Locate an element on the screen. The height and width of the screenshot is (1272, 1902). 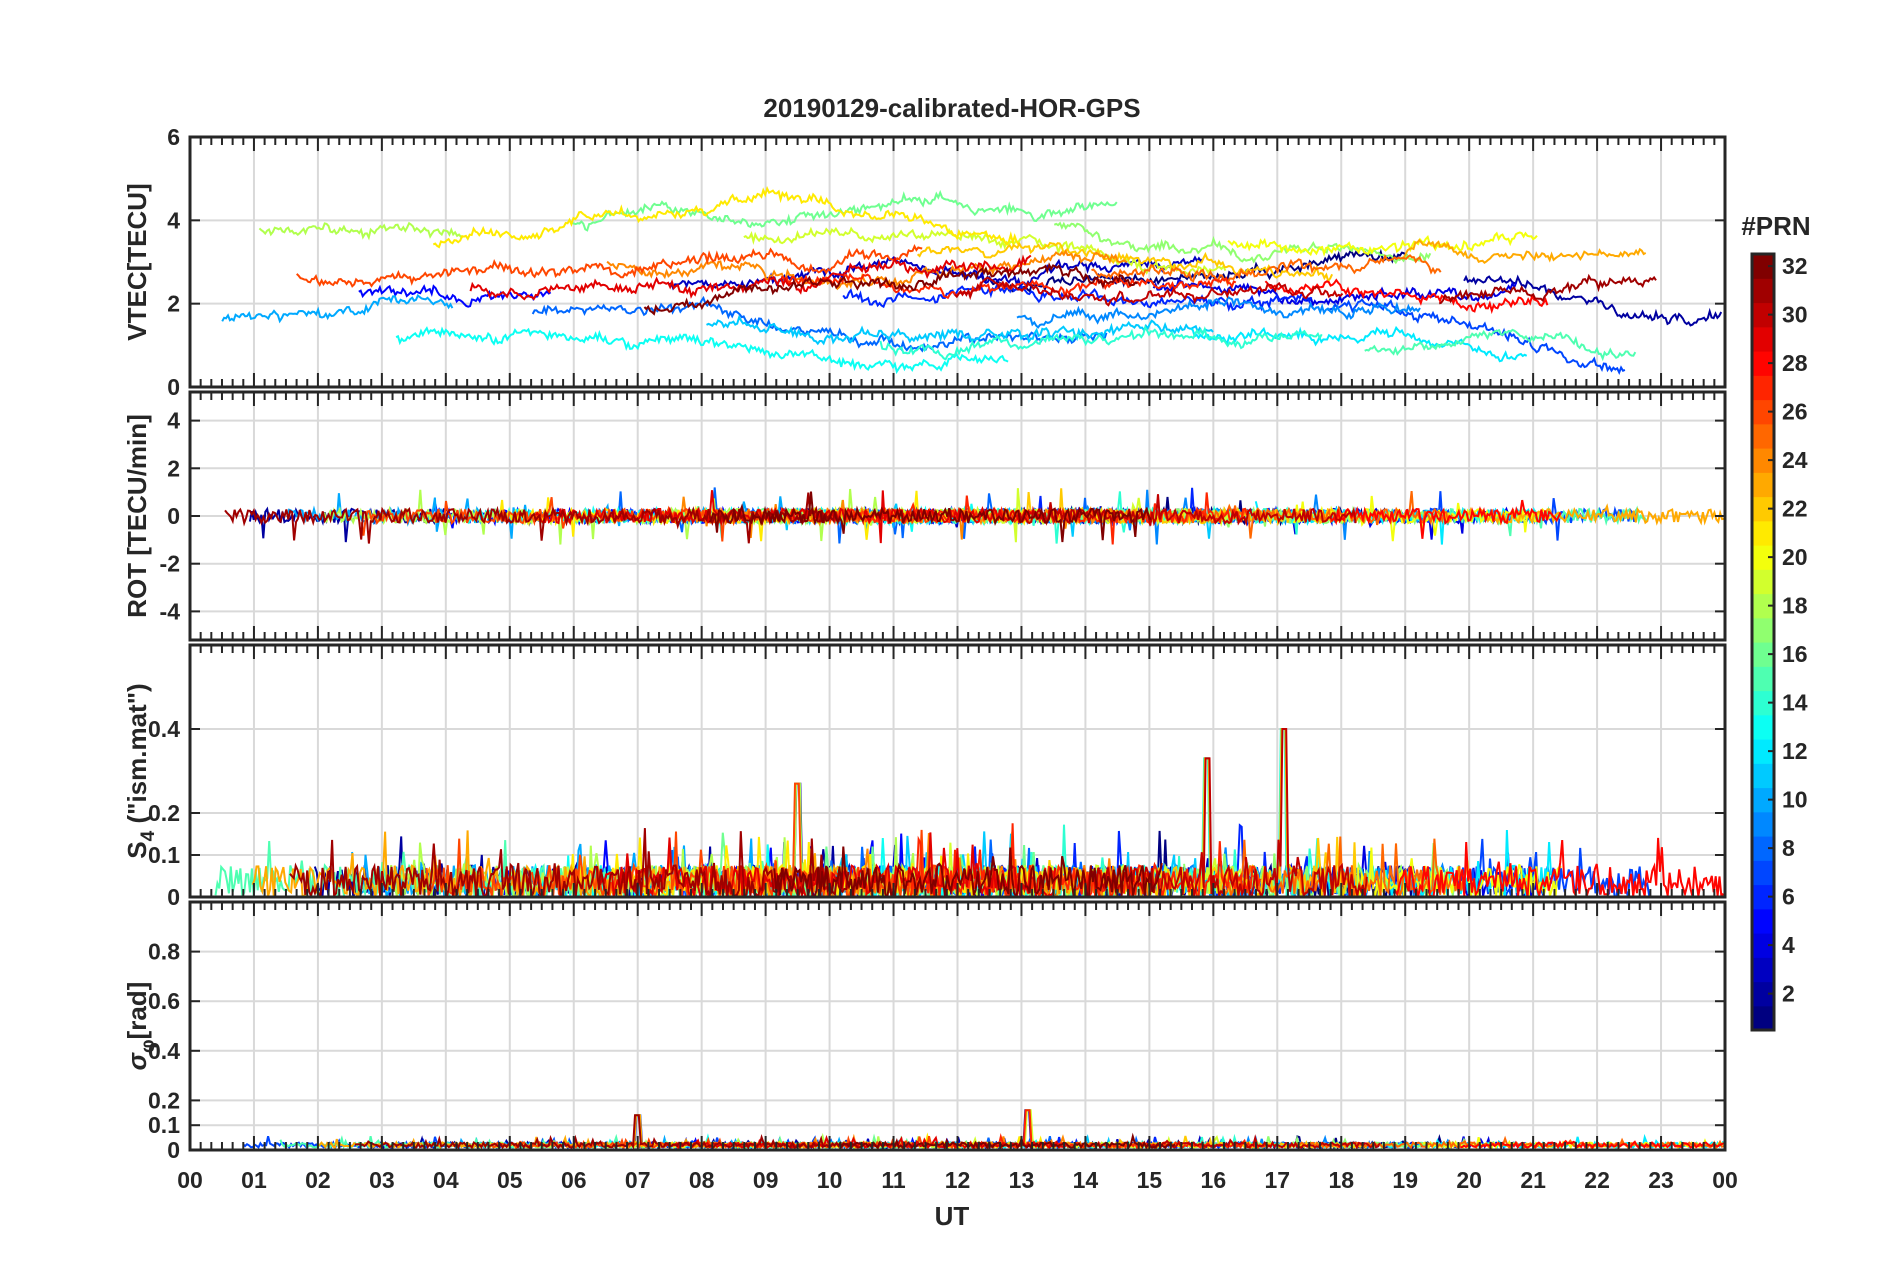
y-axis-label: VTEC[TECU] is located at coordinates (137, 261).